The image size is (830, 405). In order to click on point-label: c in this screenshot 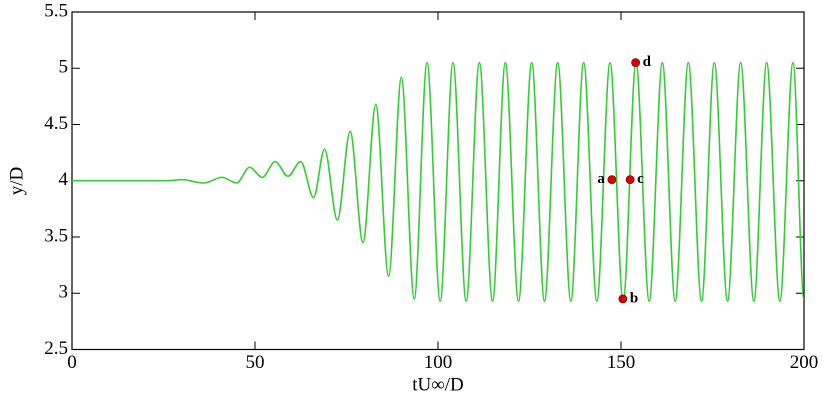, I will do `click(640, 179)`.